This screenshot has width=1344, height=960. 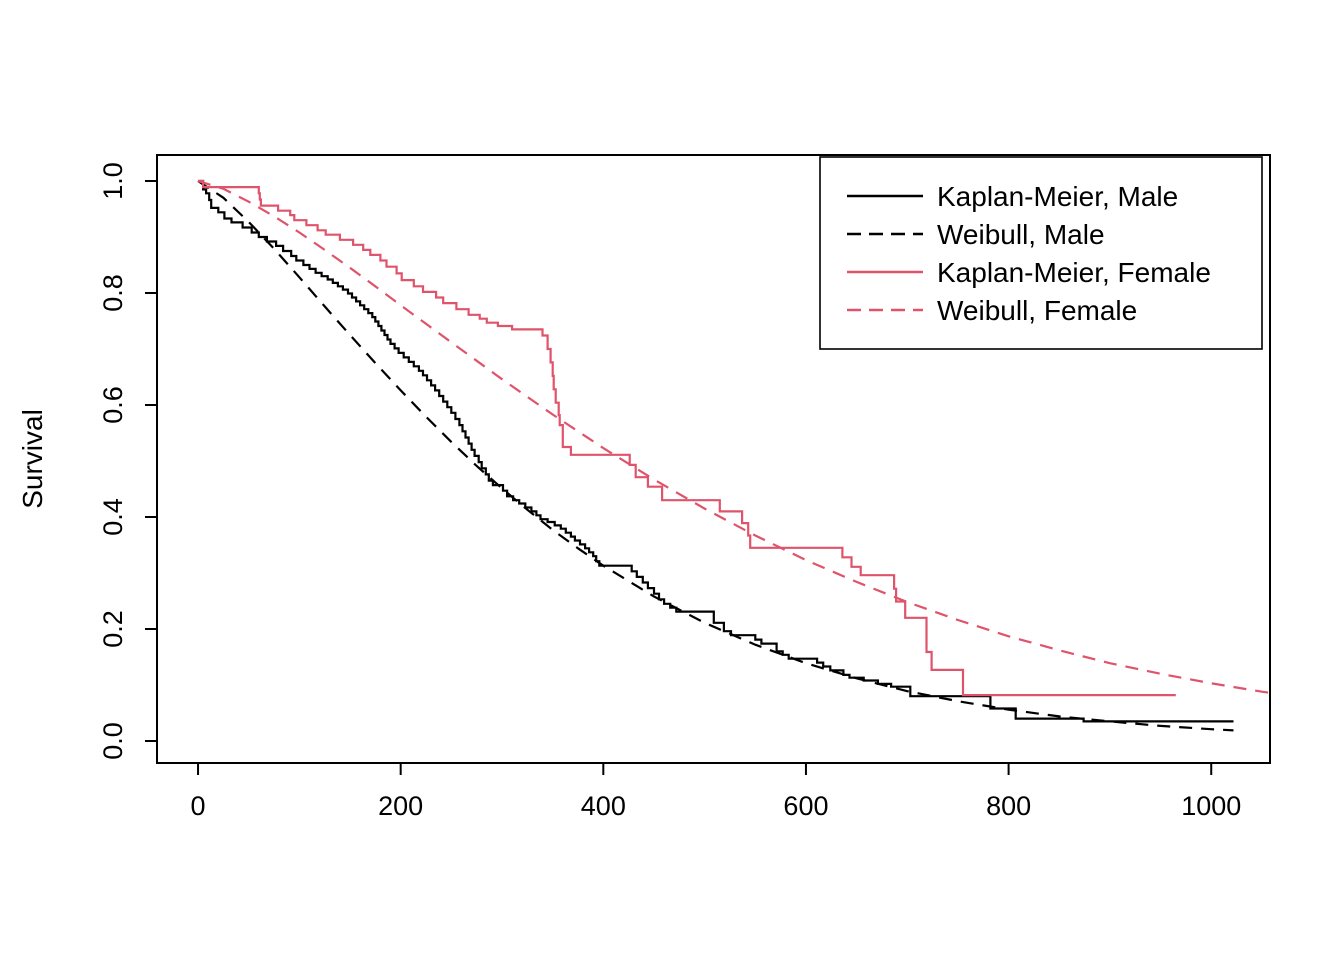 I want to click on legend-box, so click(x=1041, y=253).